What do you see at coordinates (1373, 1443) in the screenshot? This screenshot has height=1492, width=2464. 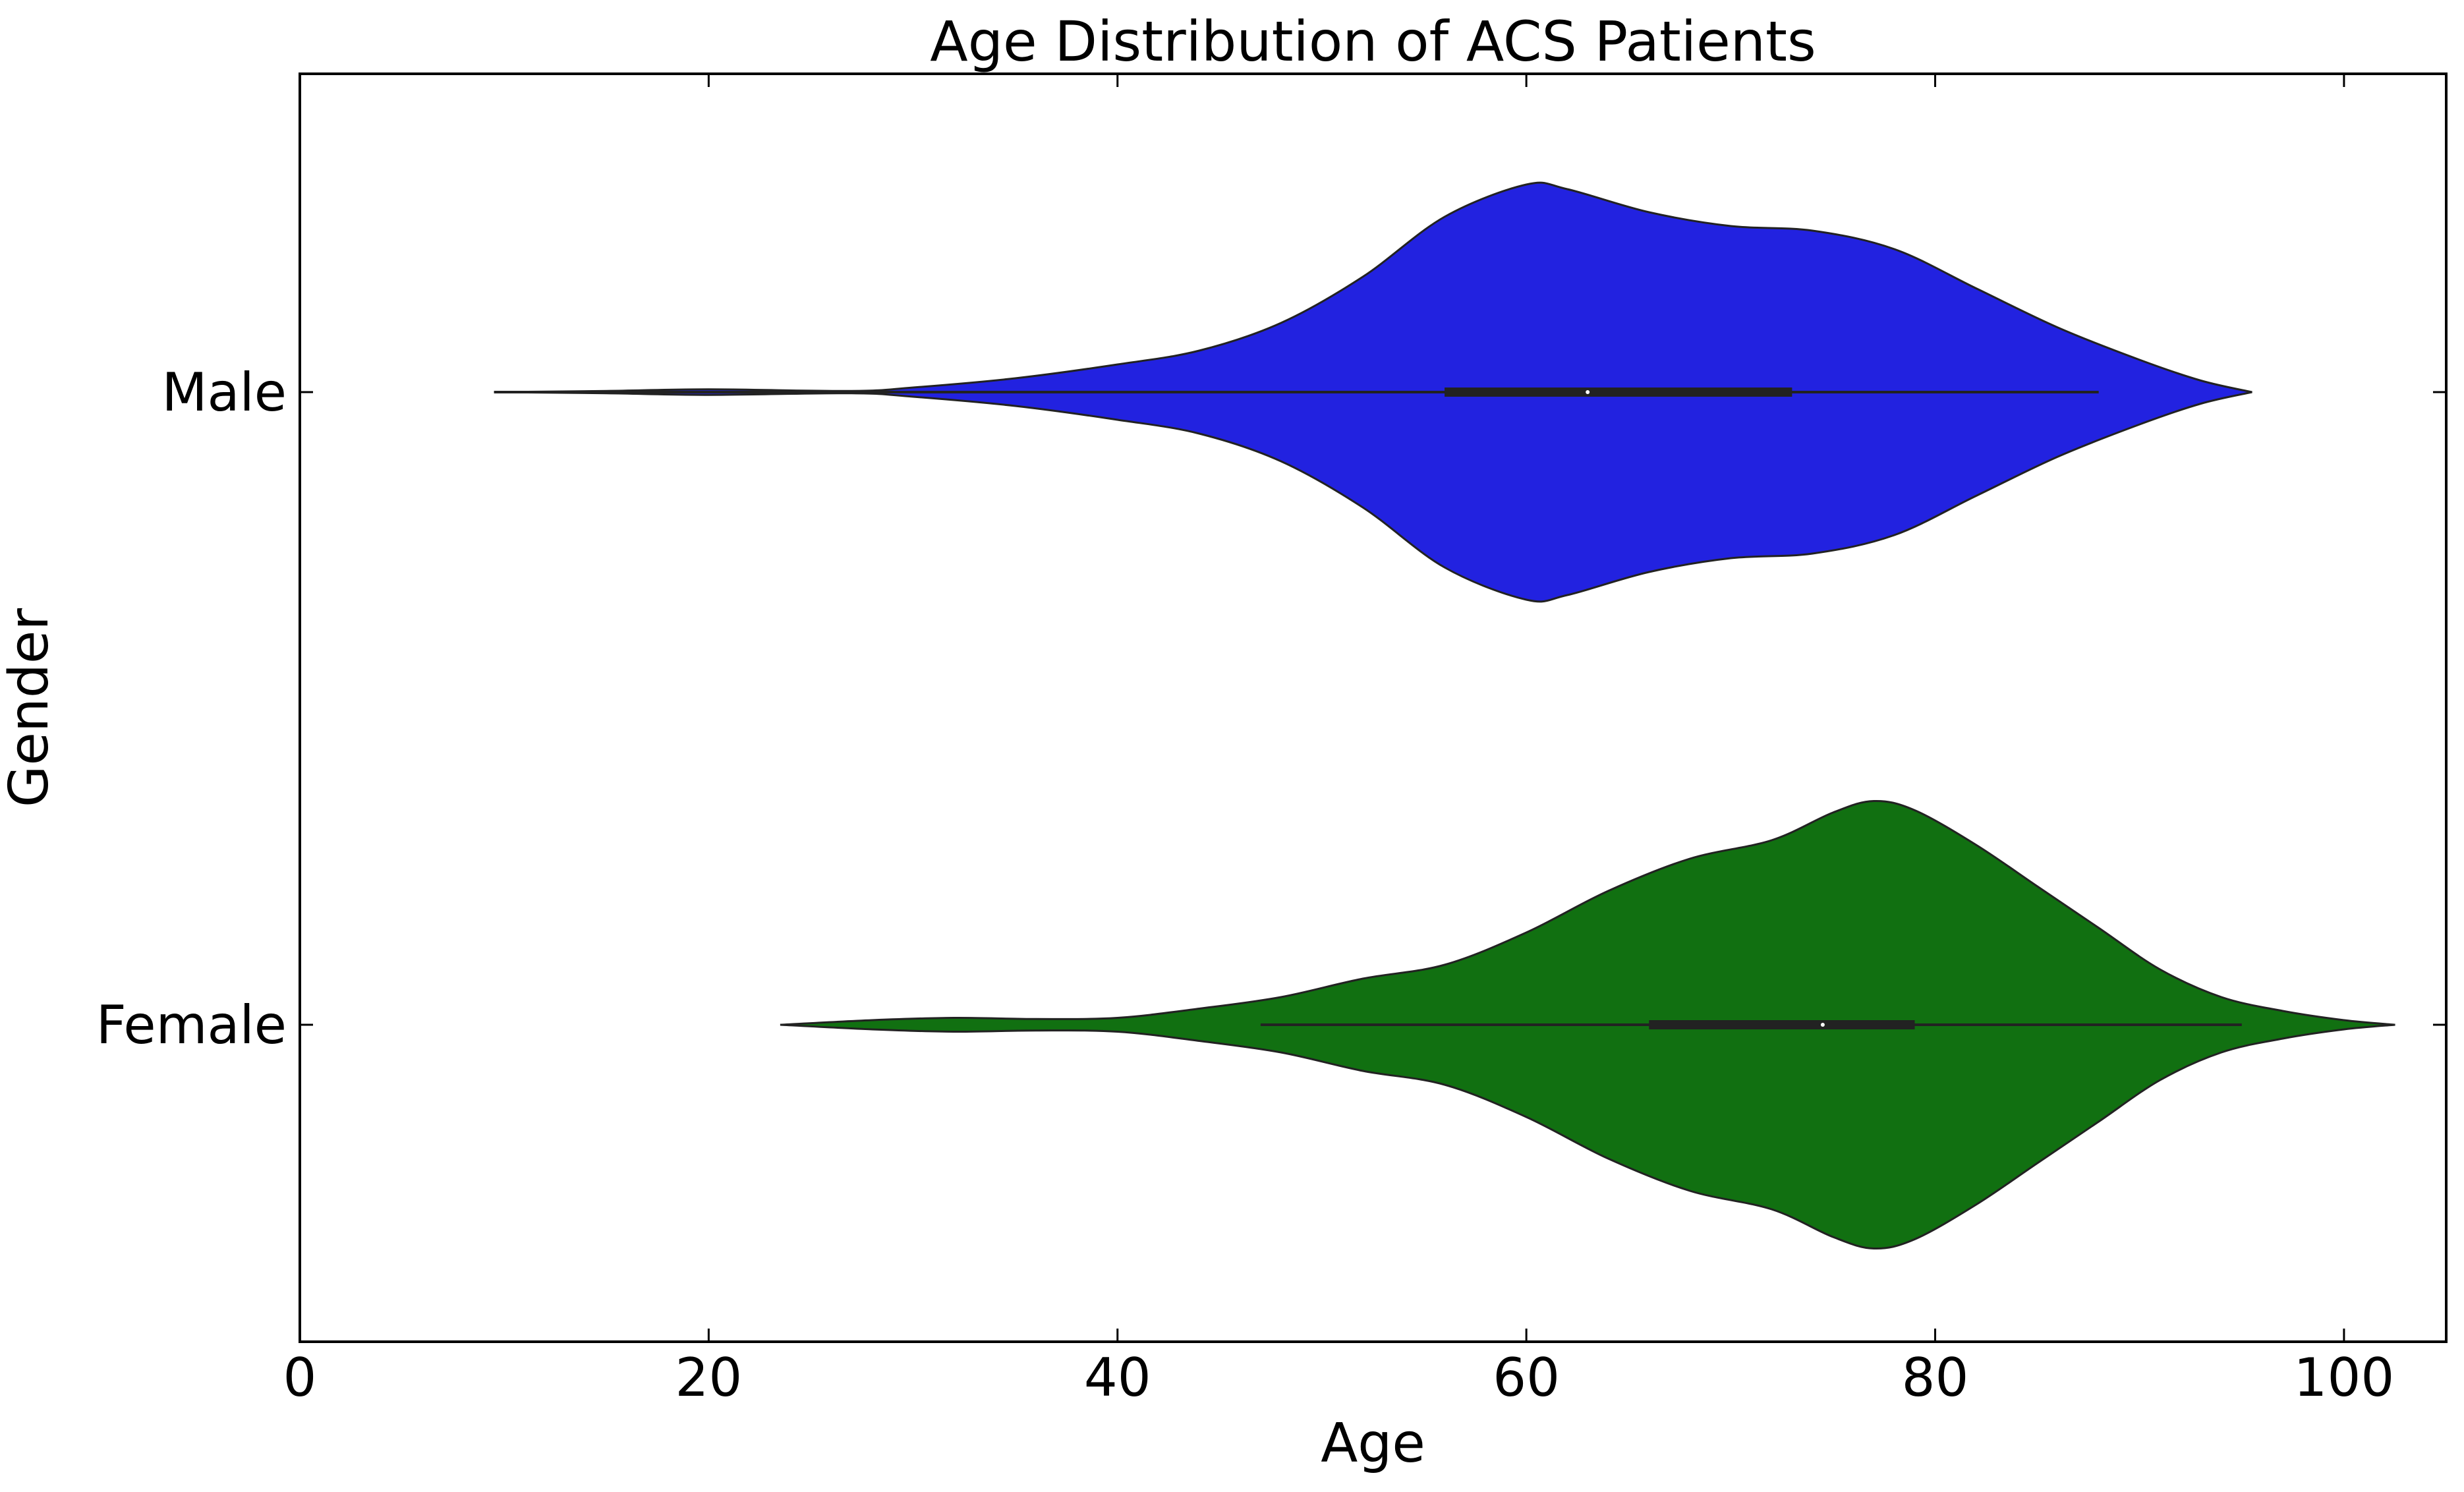 I see `x-axis-label: Age` at bounding box center [1373, 1443].